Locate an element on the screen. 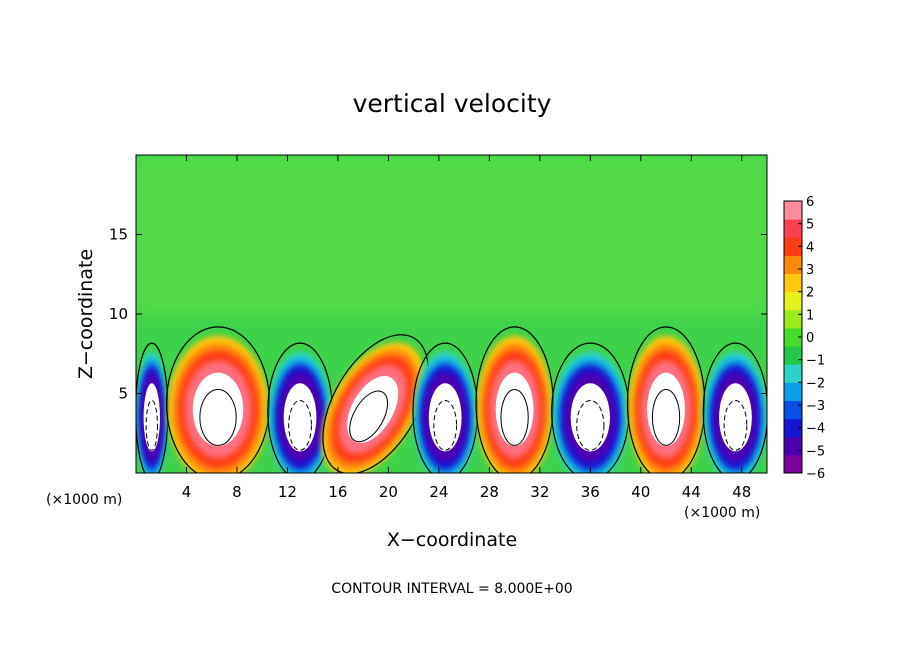 The width and height of the screenshot is (904, 654). colorbar-tick-label: 3 is located at coordinates (810, 270).